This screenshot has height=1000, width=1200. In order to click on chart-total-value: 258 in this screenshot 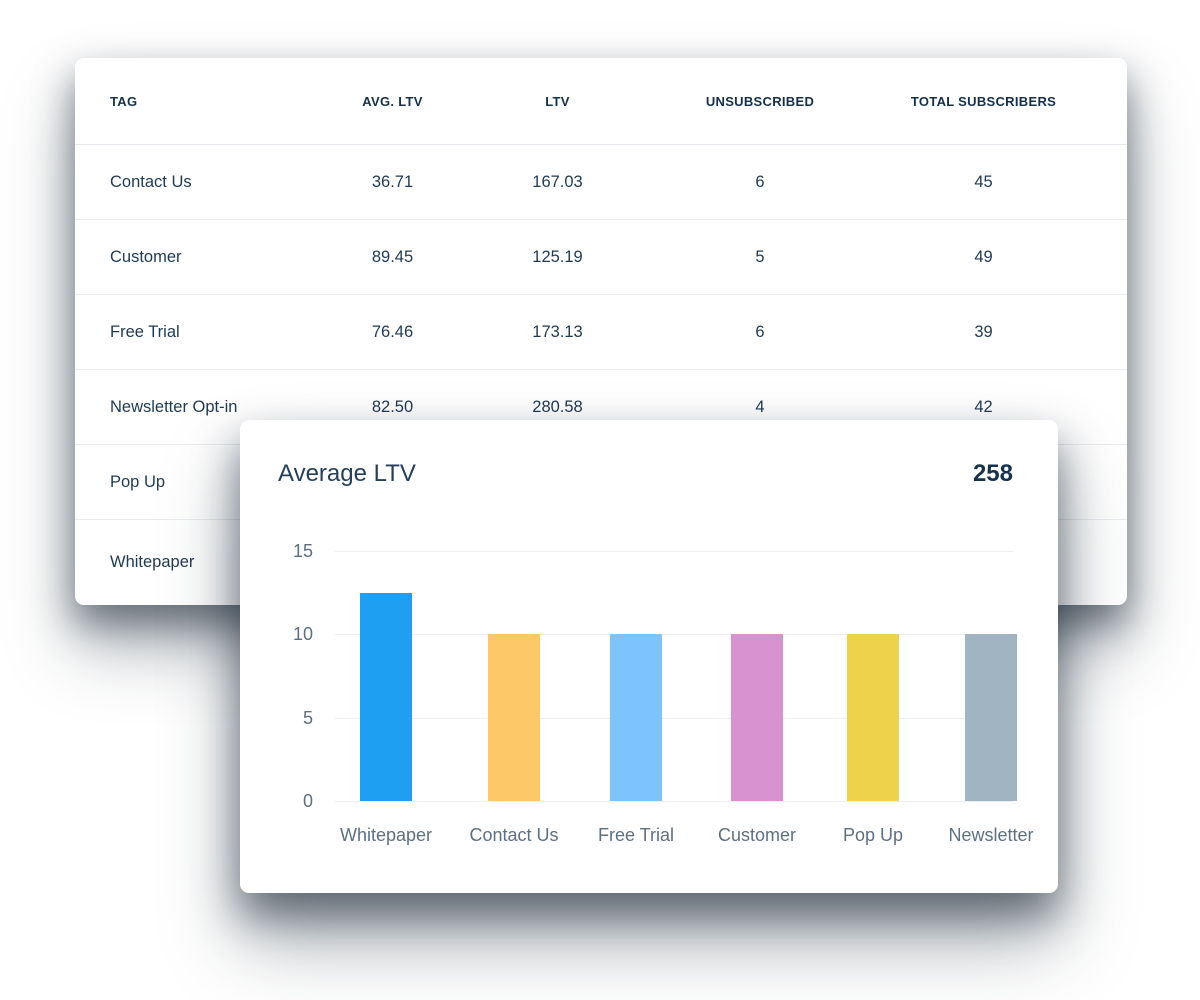, I will do `click(992, 473)`.